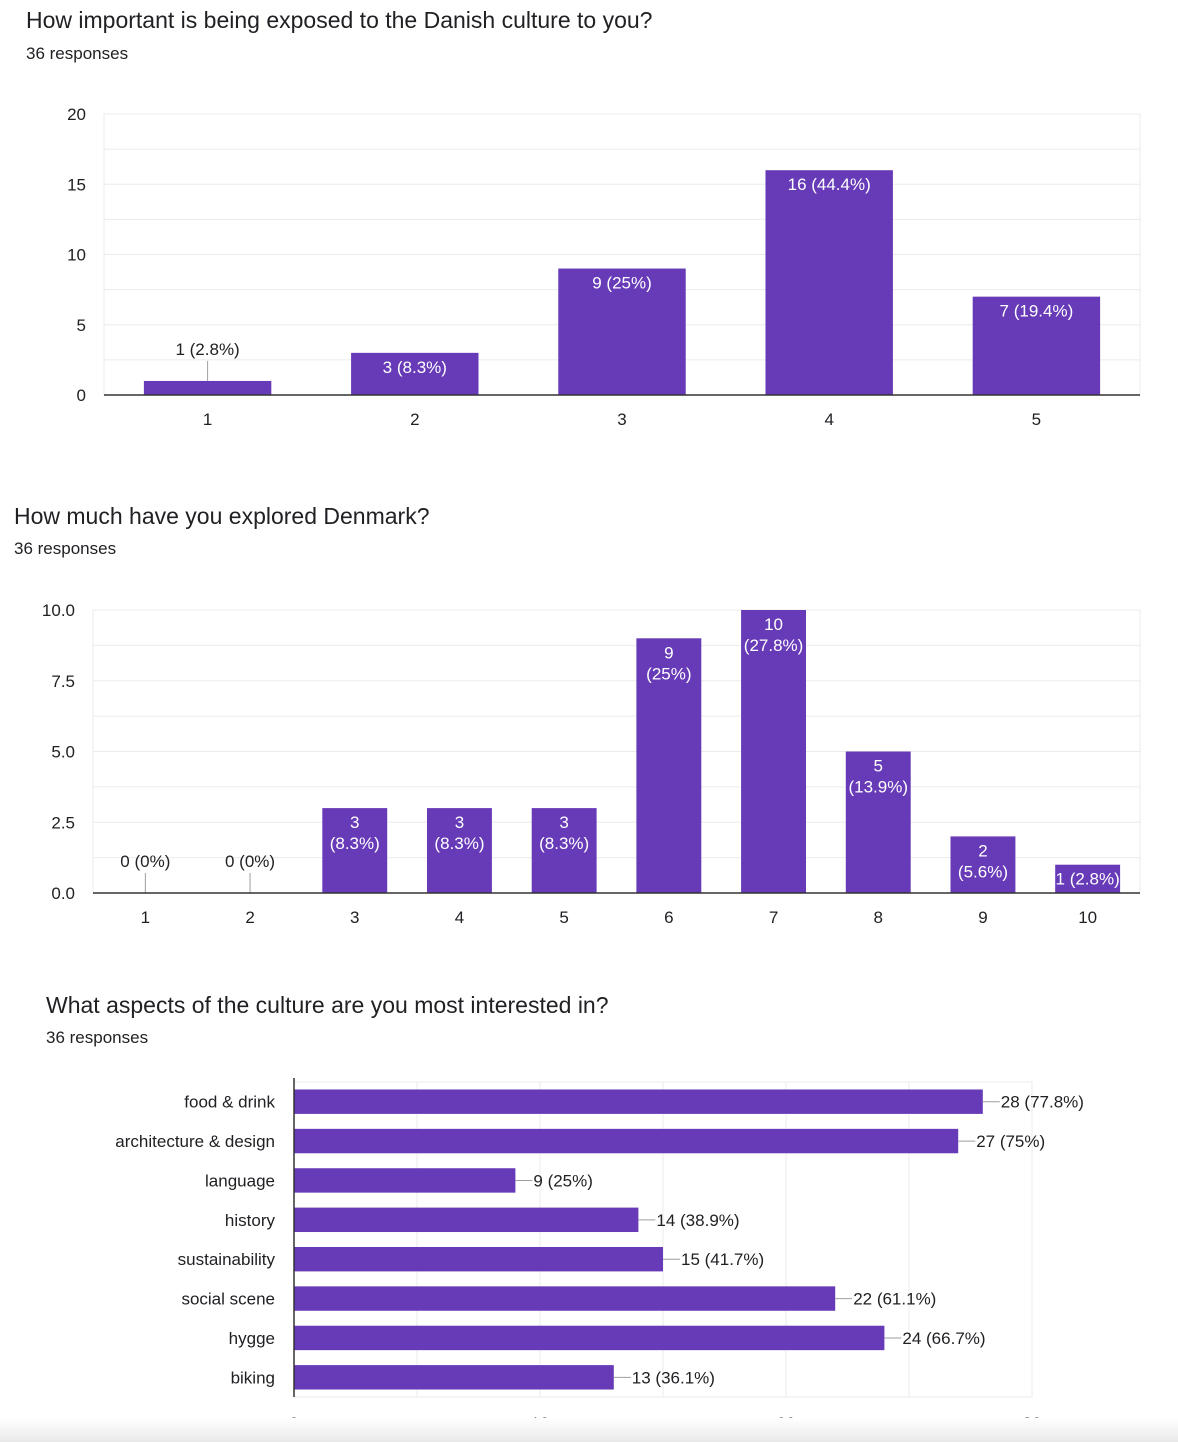 Image resolution: width=1178 pixels, height=1442 pixels. What do you see at coordinates (63, 681) in the screenshot?
I see `y-tick-label: 7.5` at bounding box center [63, 681].